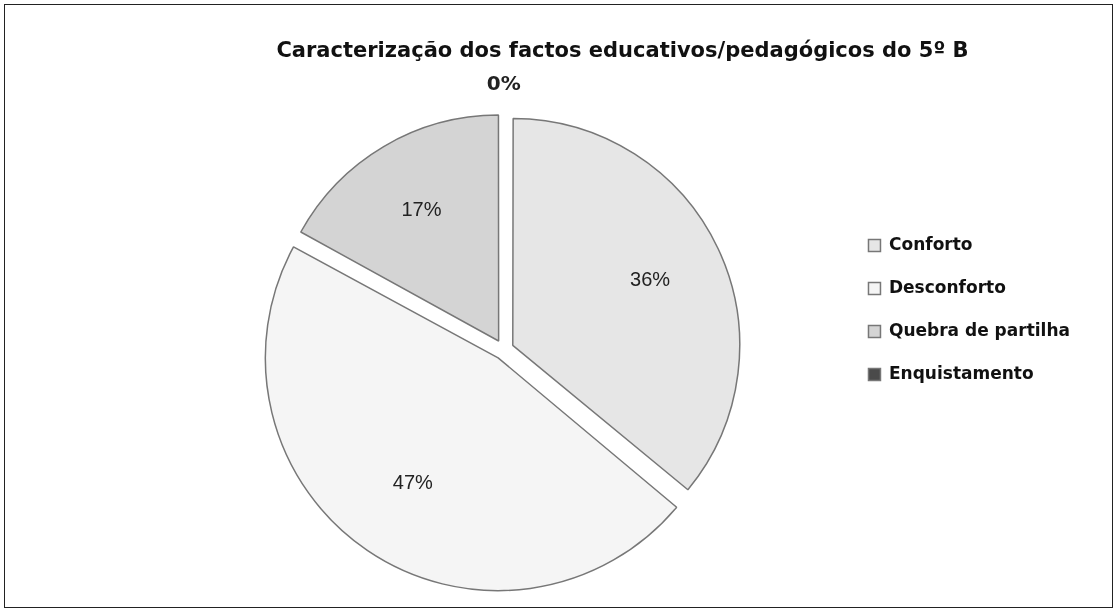  Describe the element at coordinates (622, 50) in the screenshot. I see `chart-title: Caracterização dos factos educativos/pedagógicos do 5º B` at that location.